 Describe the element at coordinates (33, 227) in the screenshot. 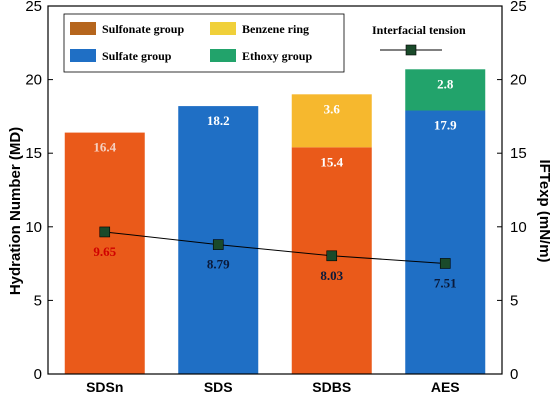

I see `y-tick-label: 10` at that location.